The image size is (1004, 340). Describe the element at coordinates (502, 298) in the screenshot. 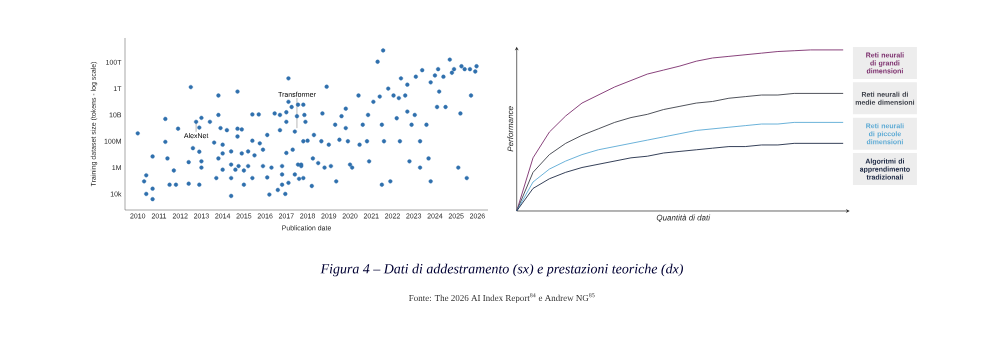

I see `source-note: Fonte: The 2026 AI Index Report$^{84}$ e Andrew NG$^{85}$` at that location.